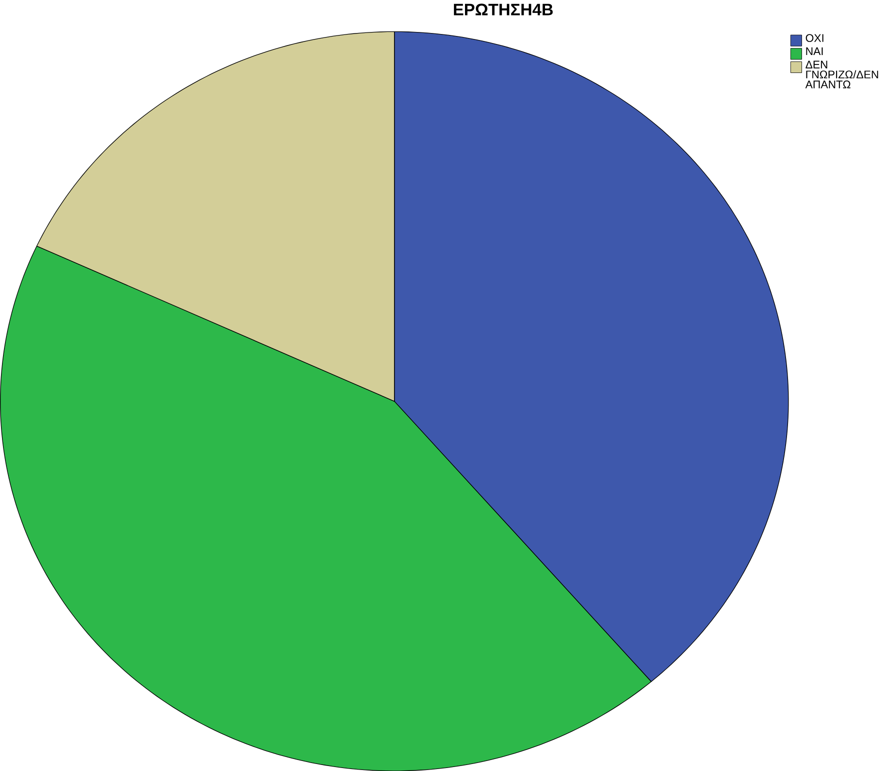  I want to click on legend-label: ΟΧΙ, so click(815, 38).